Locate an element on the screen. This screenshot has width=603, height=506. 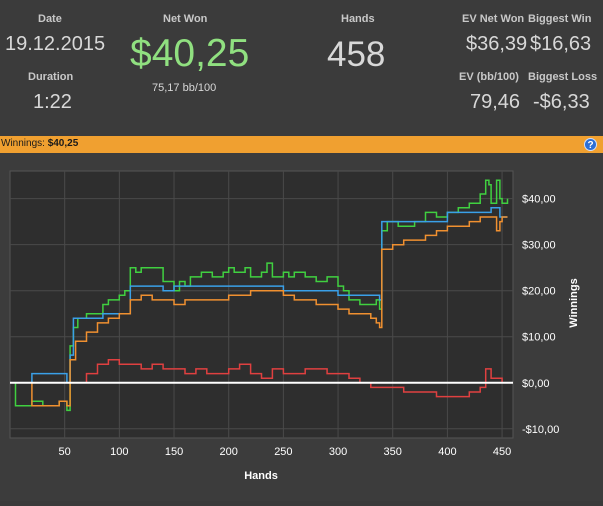
x-axis-ticks: 50 100 150 200 250 300 350 400 450 is located at coordinates (285, 452).